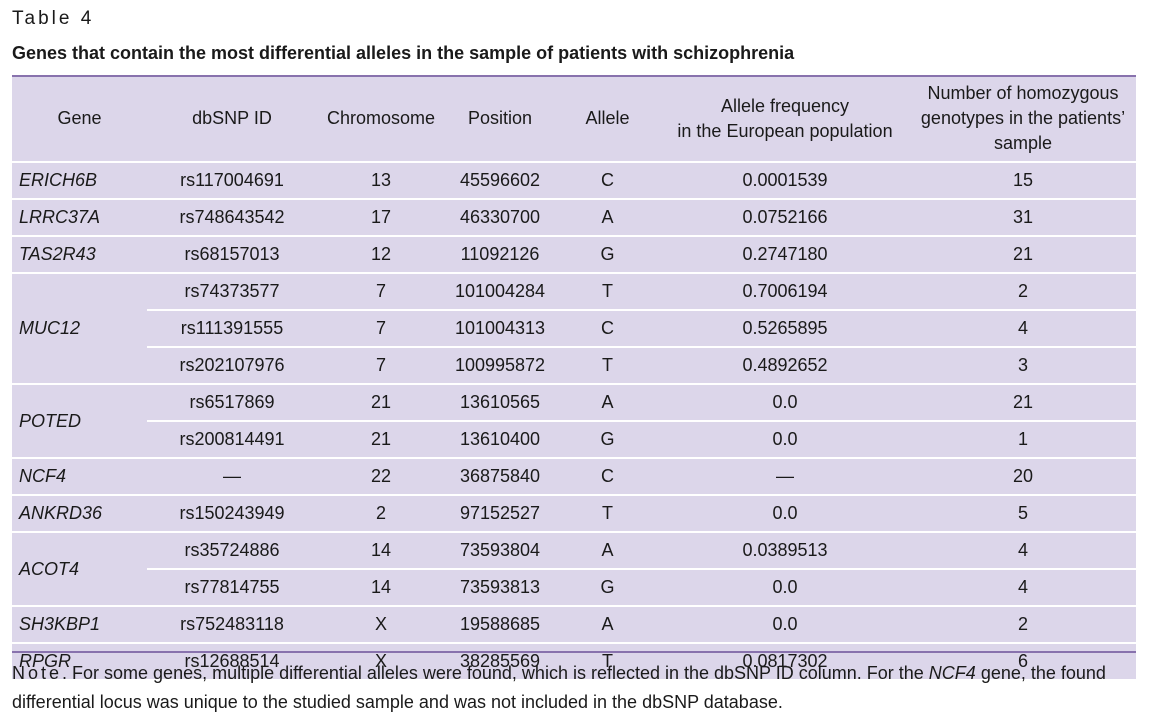 The height and width of the screenshot is (723, 1149). Describe the element at coordinates (37, 673) in the screenshot. I see `note-prefix: Note` at that location.